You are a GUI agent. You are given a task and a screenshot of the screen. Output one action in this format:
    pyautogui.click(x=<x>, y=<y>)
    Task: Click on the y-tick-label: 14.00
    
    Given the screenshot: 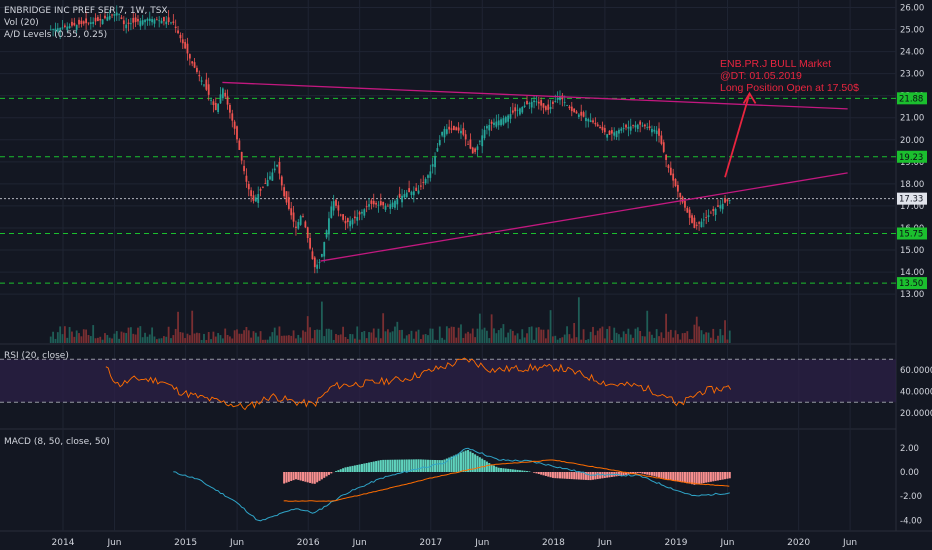 What is the action you would take?
    pyautogui.click(x=912, y=273)
    